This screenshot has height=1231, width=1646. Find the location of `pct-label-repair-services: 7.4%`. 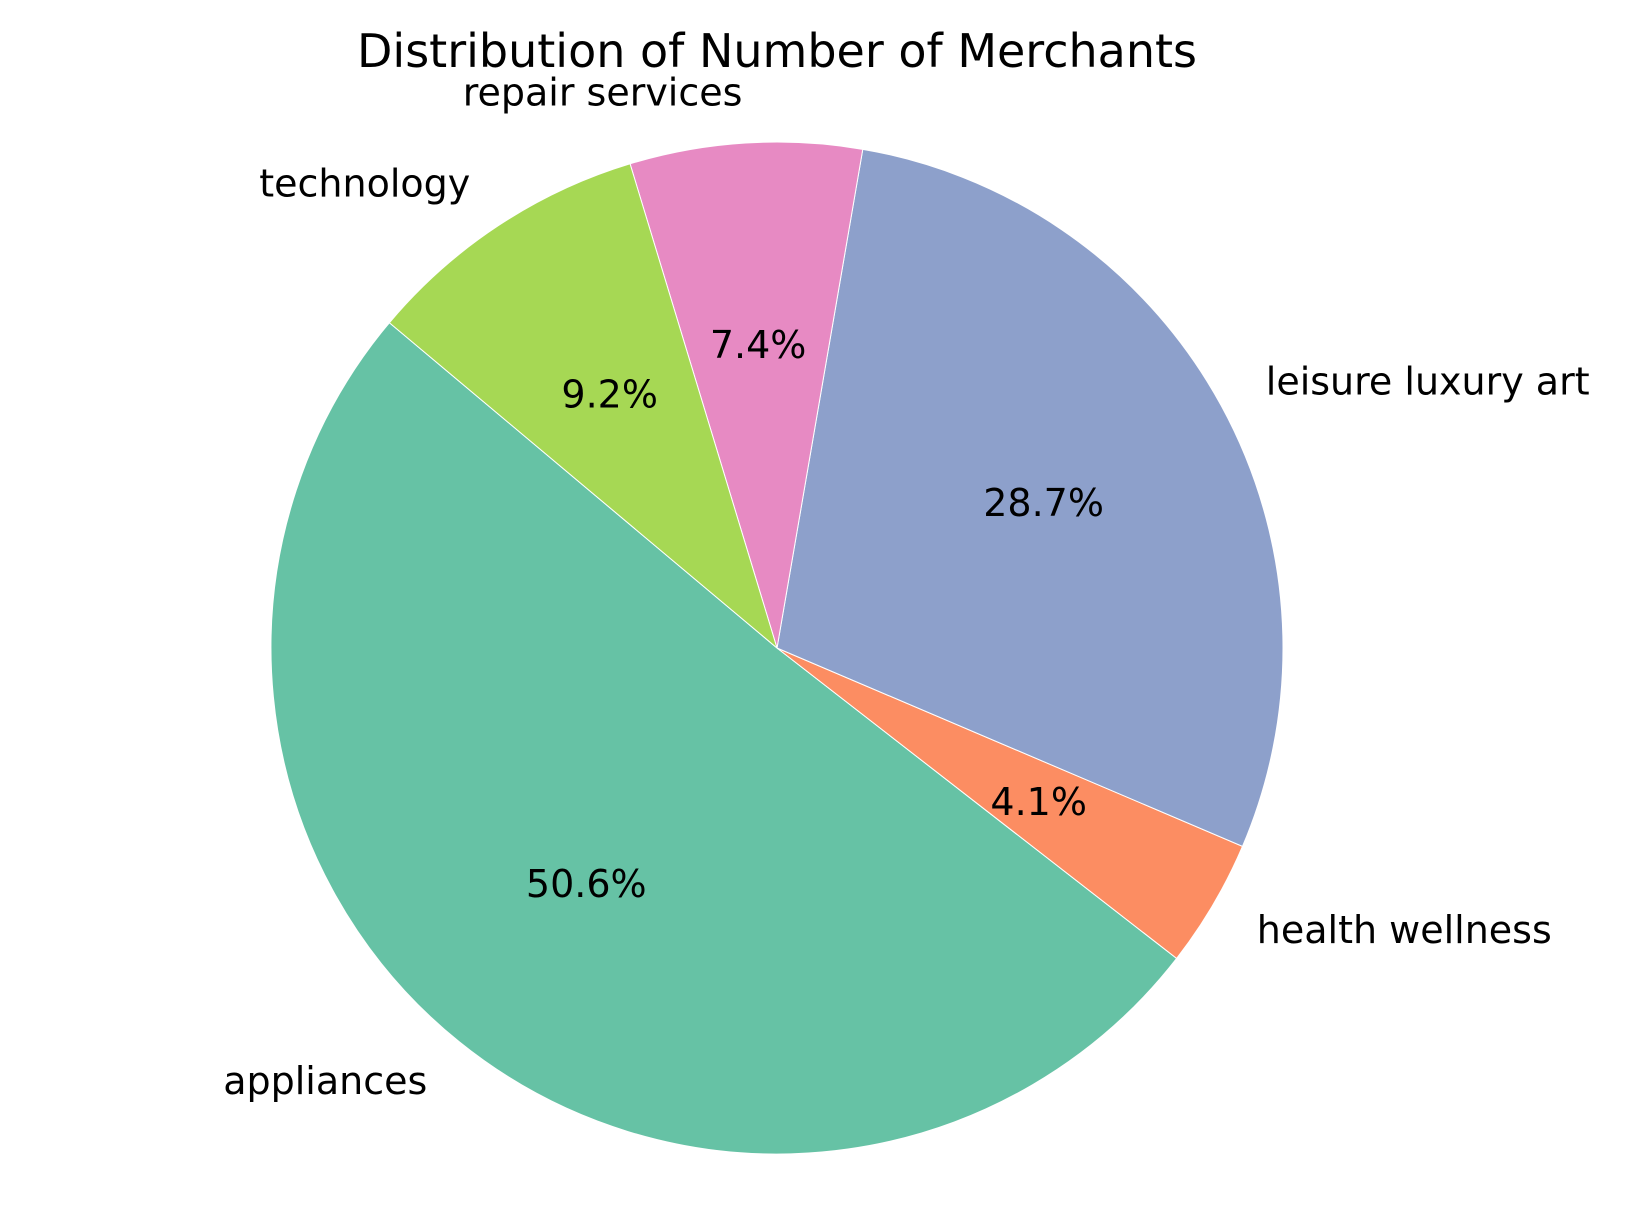

pct-label-repair-services: 7.4% is located at coordinates (758, 345).